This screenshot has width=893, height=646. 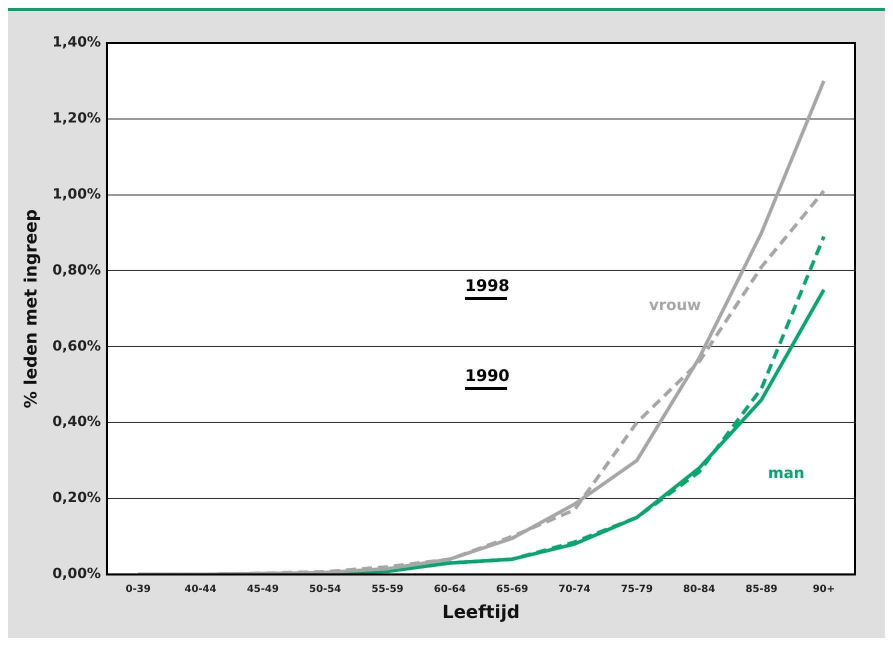 I want to click on x-axis-title: Leeftijd, so click(x=481, y=612).